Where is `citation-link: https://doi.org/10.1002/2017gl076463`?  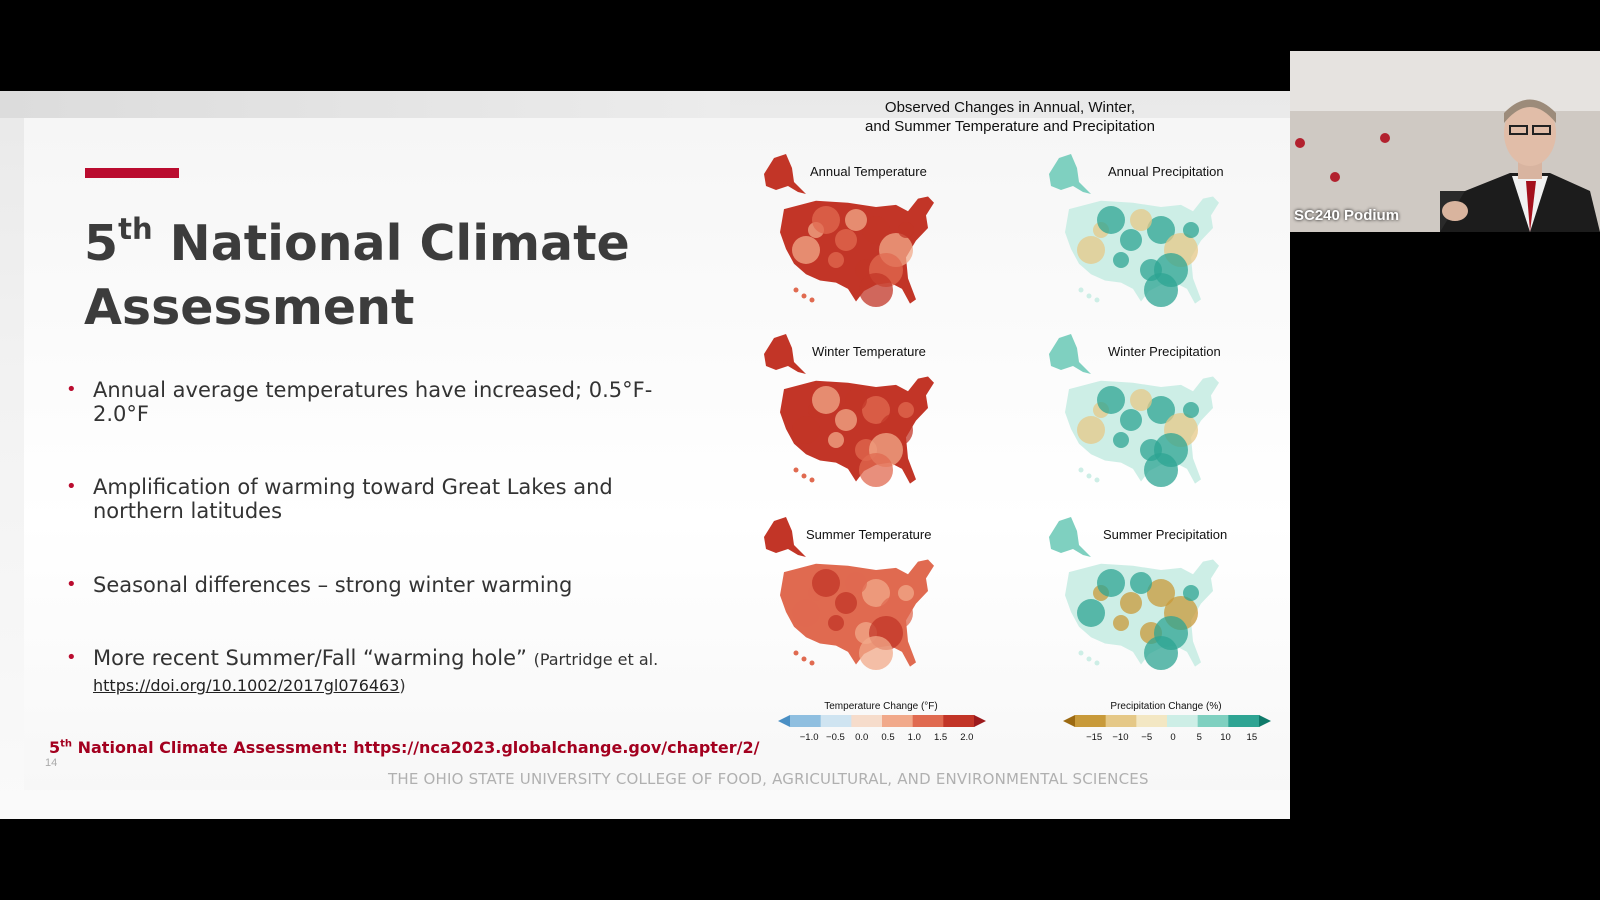
citation-link: https://doi.org/10.1002/2017gl076463 is located at coordinates (246, 685).